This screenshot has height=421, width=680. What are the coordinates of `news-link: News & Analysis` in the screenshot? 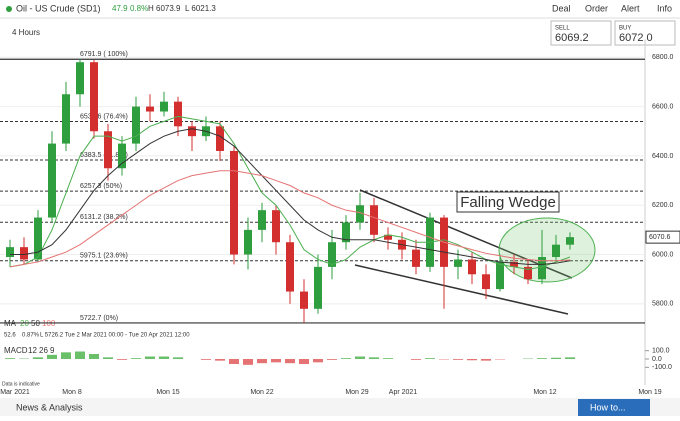 It's located at (49, 407).